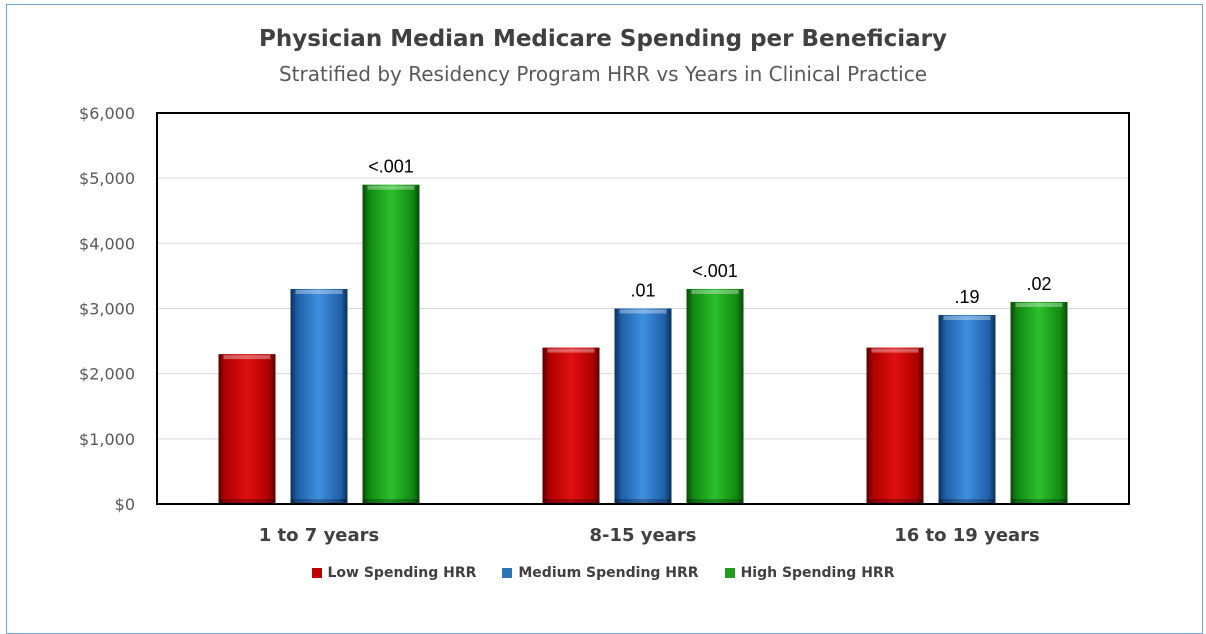 The width and height of the screenshot is (1206, 634). Describe the element at coordinates (319, 535) in the screenshot. I see `x-tick-label: 1 to 7 years` at that location.